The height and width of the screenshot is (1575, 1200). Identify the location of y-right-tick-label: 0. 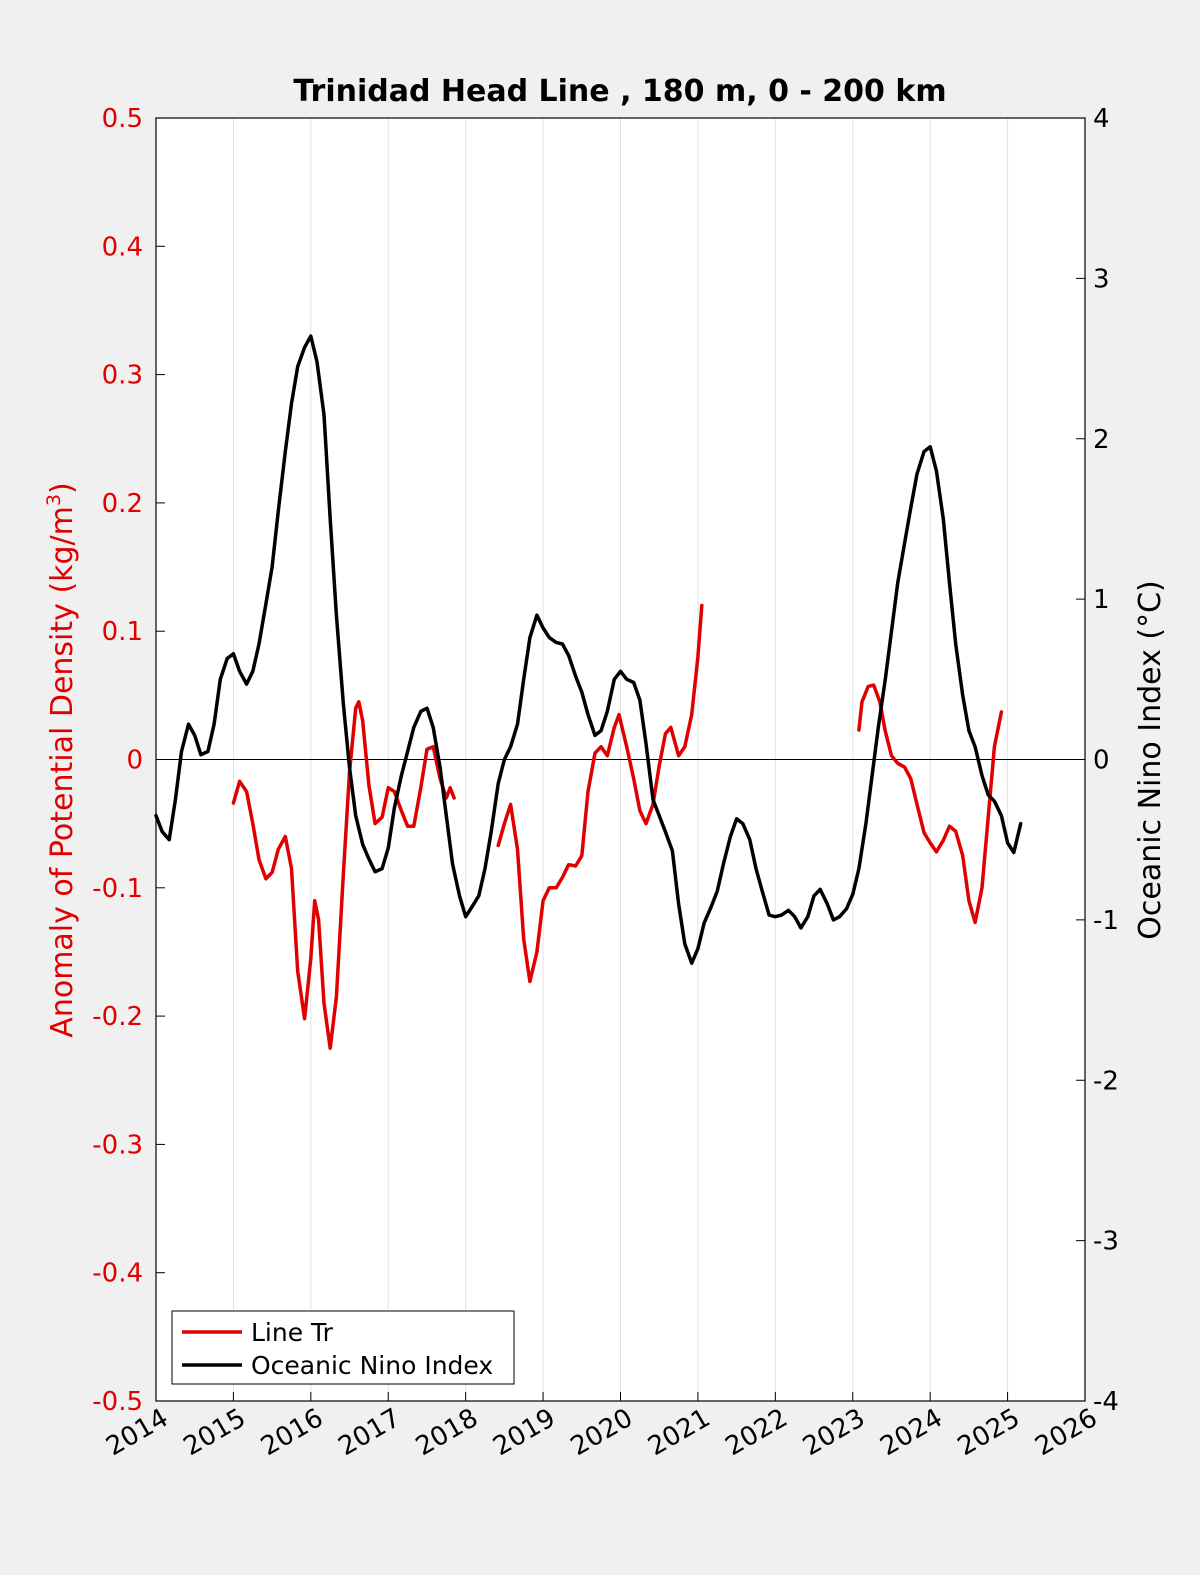
(1101, 761).